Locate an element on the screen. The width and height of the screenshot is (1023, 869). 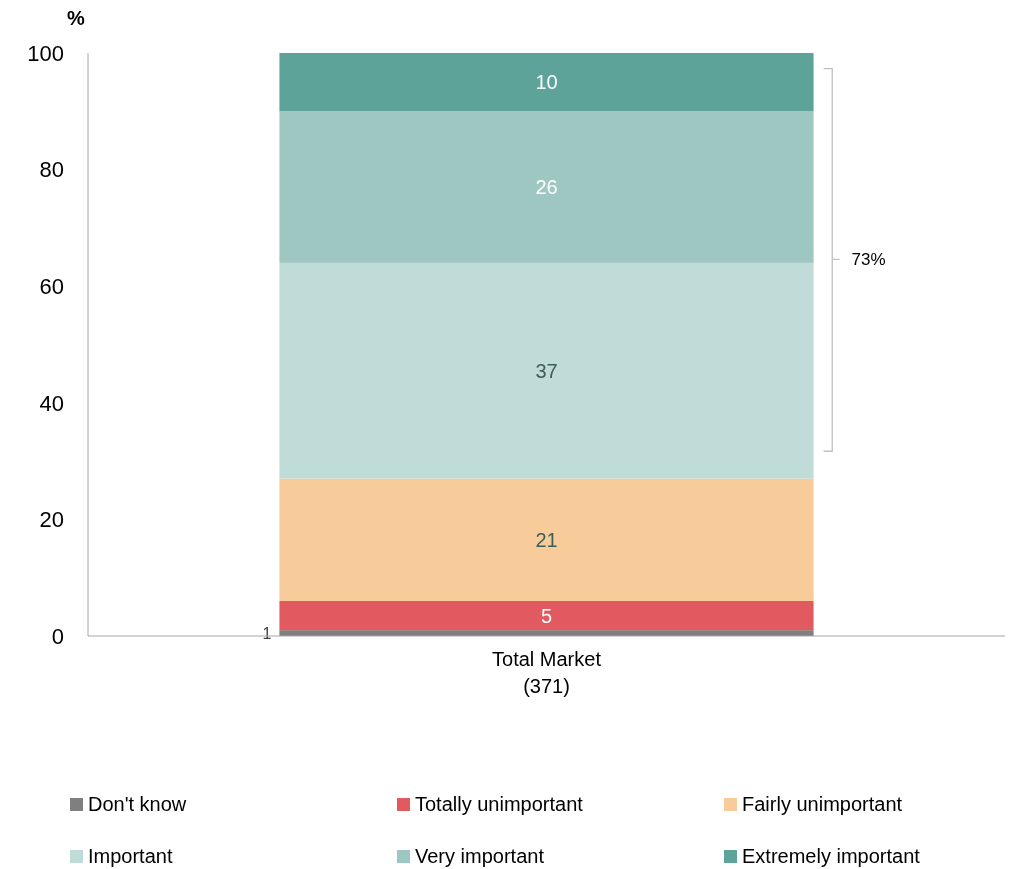
data-label: 5 is located at coordinates (546, 615).